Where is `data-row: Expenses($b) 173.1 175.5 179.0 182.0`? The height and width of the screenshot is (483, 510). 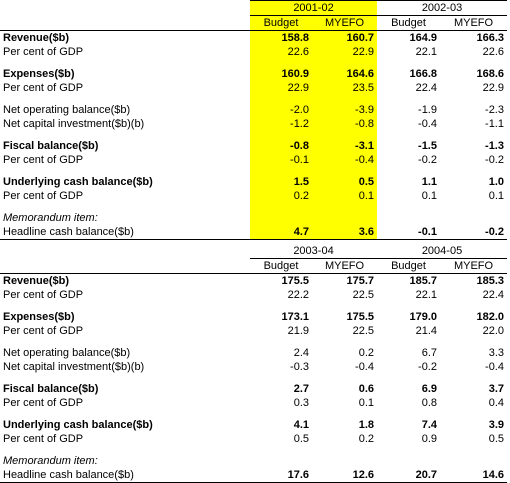 data-row: Expenses($b) 173.1 175.5 179.0 182.0 is located at coordinates (253, 317).